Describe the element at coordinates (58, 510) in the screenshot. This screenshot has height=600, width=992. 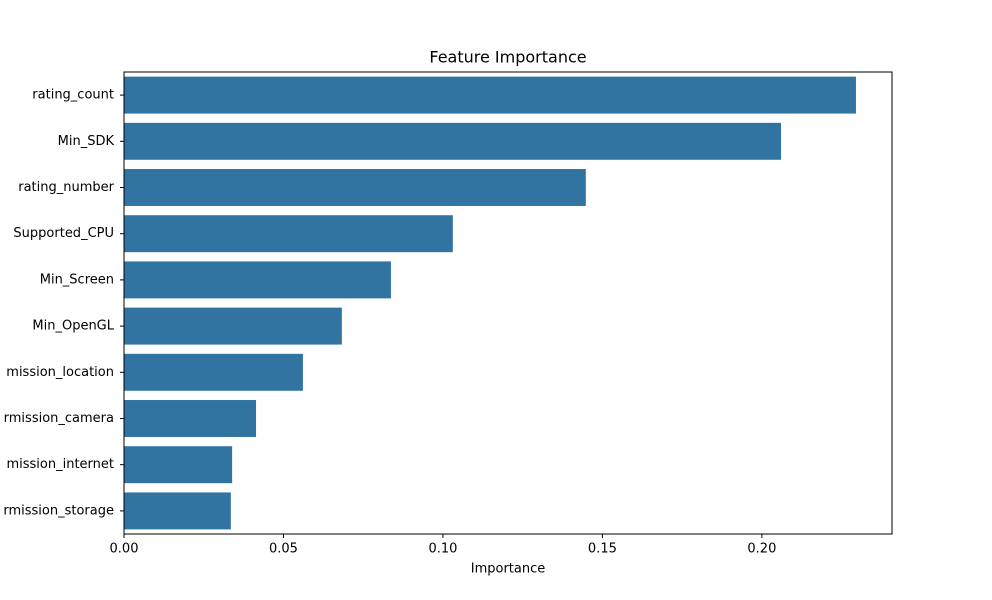
I see `y-tick-label: rmission_storage` at that location.